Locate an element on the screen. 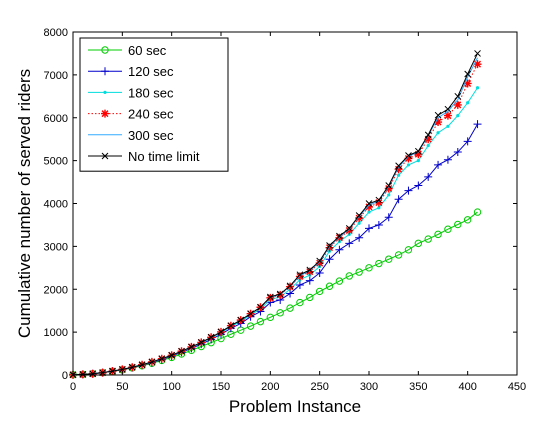  series-1-point-36-shape is located at coordinates (428, 239).